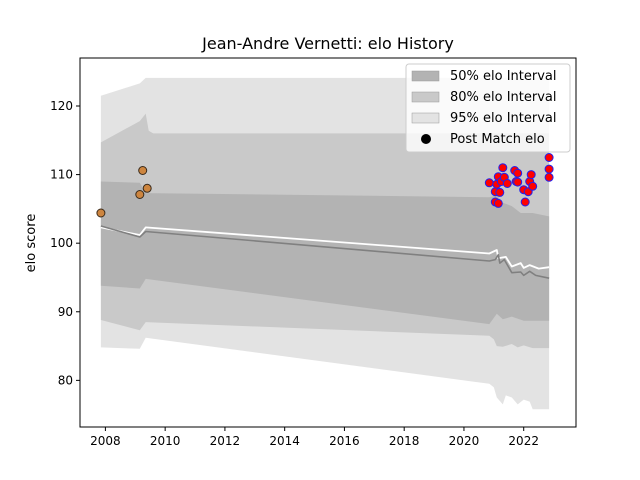 Image resolution: width=640 pixels, height=480 pixels. I want to click on y-tick-label: 100, so click(61, 243).